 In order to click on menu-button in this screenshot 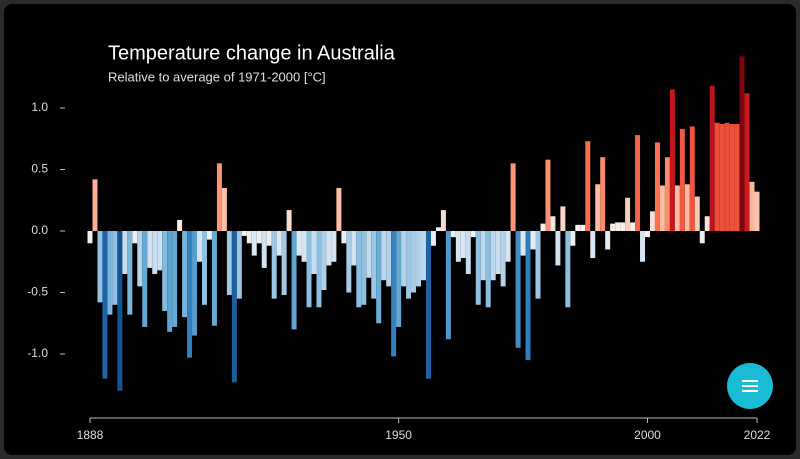, I will do `click(750, 386)`.